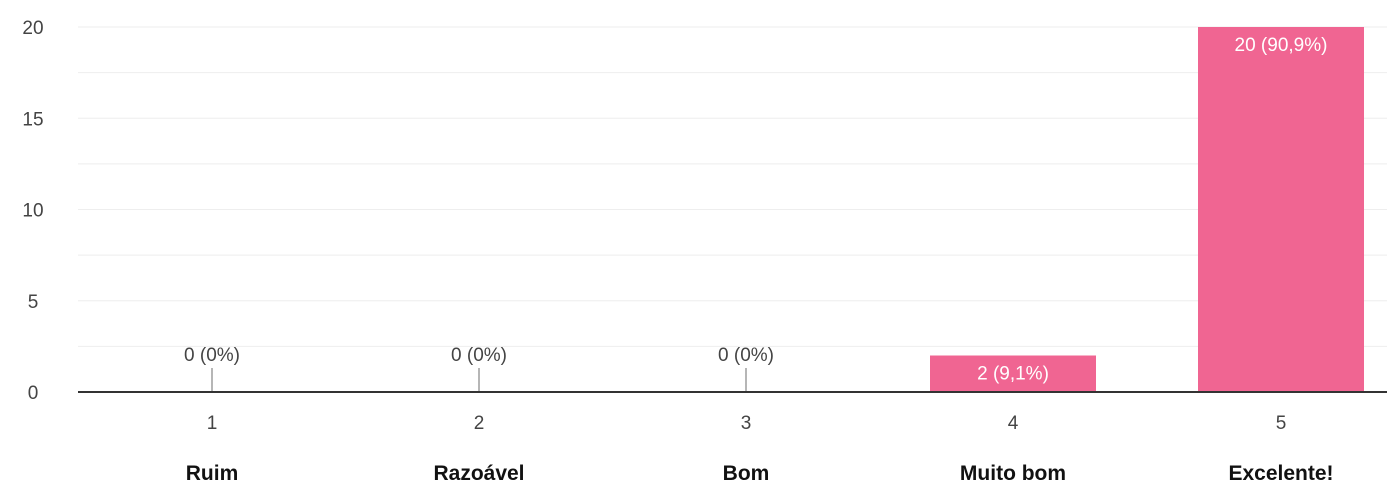 The width and height of the screenshot is (1387, 486). What do you see at coordinates (1281, 45) in the screenshot?
I see `data-label: 20 (90,9%)` at bounding box center [1281, 45].